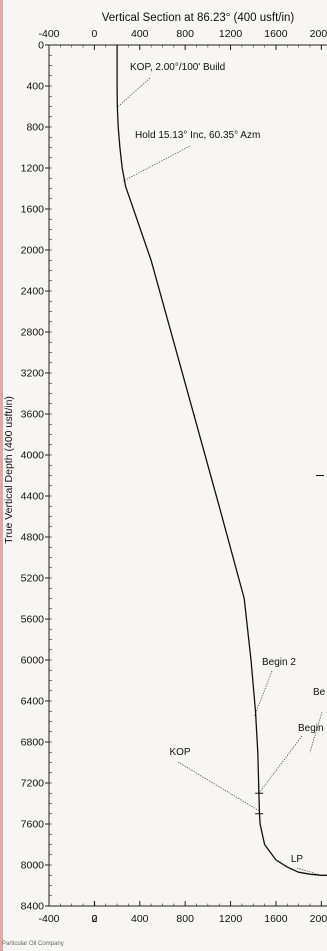 This screenshot has width=327, height=951. I want to click on x-top-tick-label-4: 1200, so click(231, 34).